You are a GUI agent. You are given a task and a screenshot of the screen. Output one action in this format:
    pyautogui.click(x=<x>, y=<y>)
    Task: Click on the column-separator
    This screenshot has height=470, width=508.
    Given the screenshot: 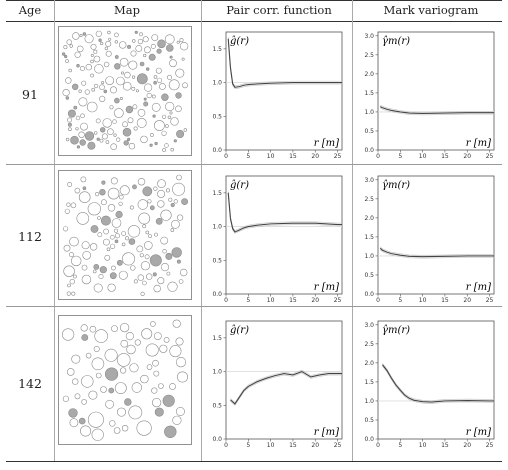 What is the action you would take?
    pyautogui.click(x=54, y=231)
    